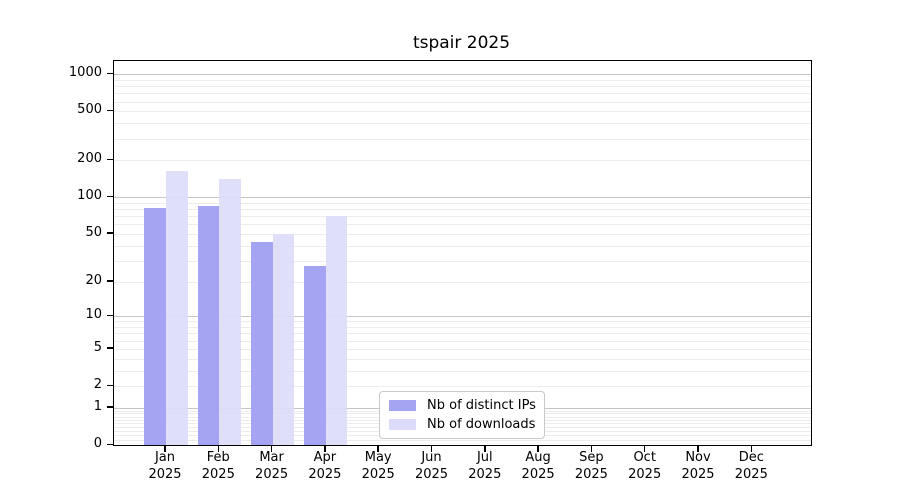  Describe the element at coordinates (481, 424) in the screenshot. I see `legend-label: Nb of downloads` at that location.